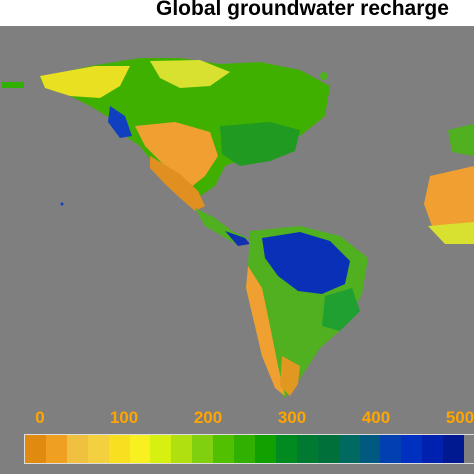 The width and height of the screenshot is (474, 474). What do you see at coordinates (177, 183) in the screenshot?
I see `mexico-dry` at bounding box center [177, 183].